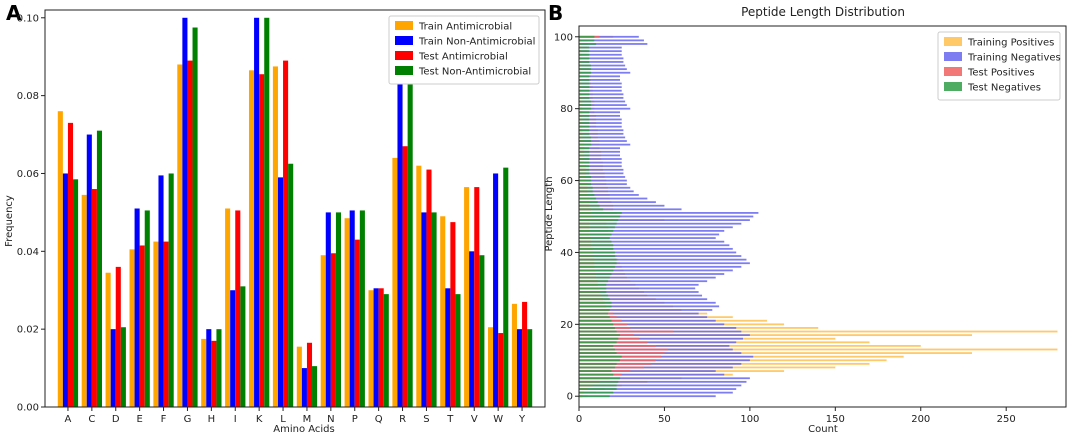  What do you see at coordinates (371, 348) in the screenshot?
I see `bar-Q-train-antimicrobial` at bounding box center [371, 348].